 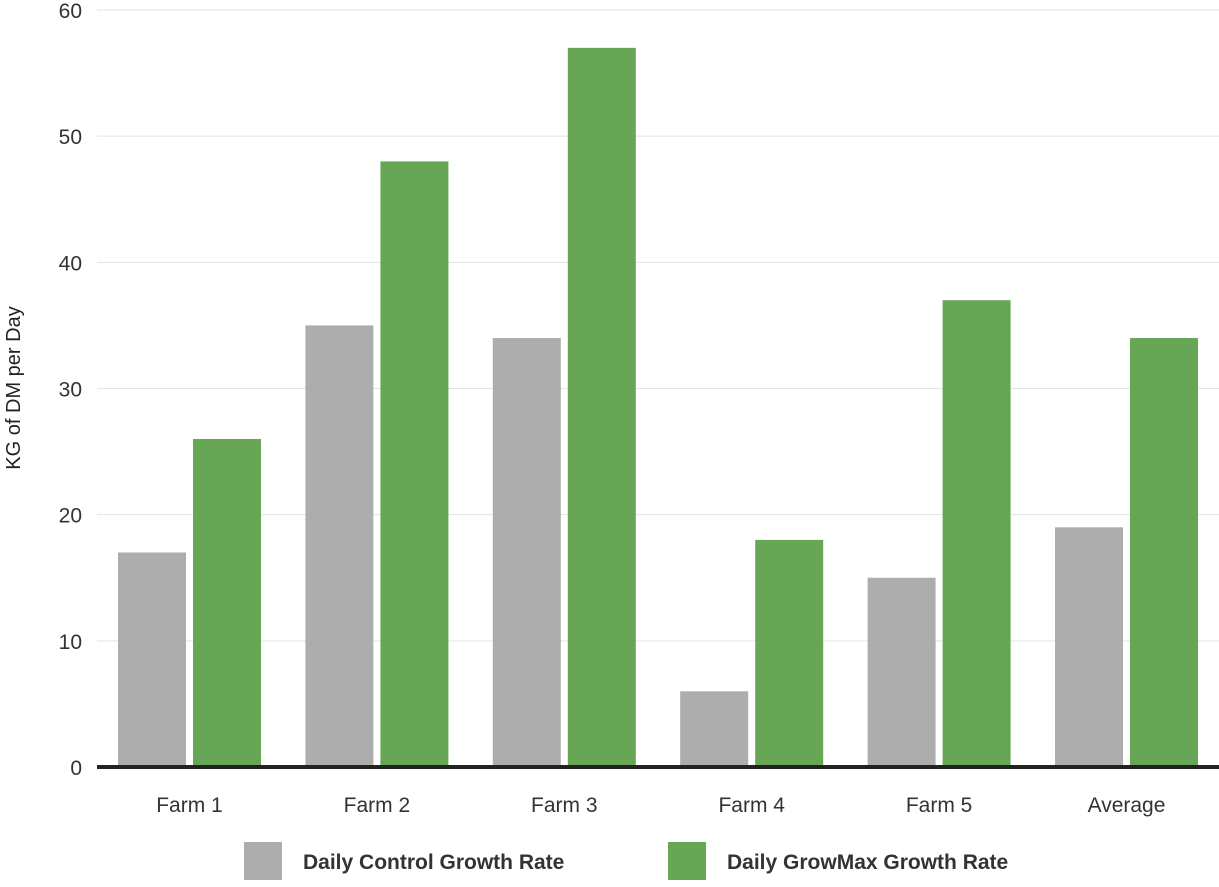 I want to click on y-tick-label: 0, so click(x=76, y=768).